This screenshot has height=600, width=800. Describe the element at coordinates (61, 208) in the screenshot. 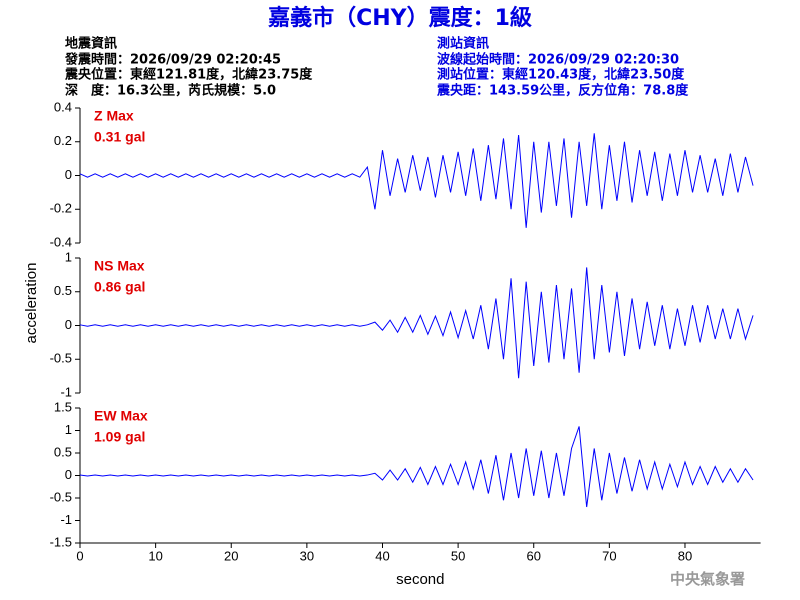

I see `y-tick-label: -0.2` at that location.